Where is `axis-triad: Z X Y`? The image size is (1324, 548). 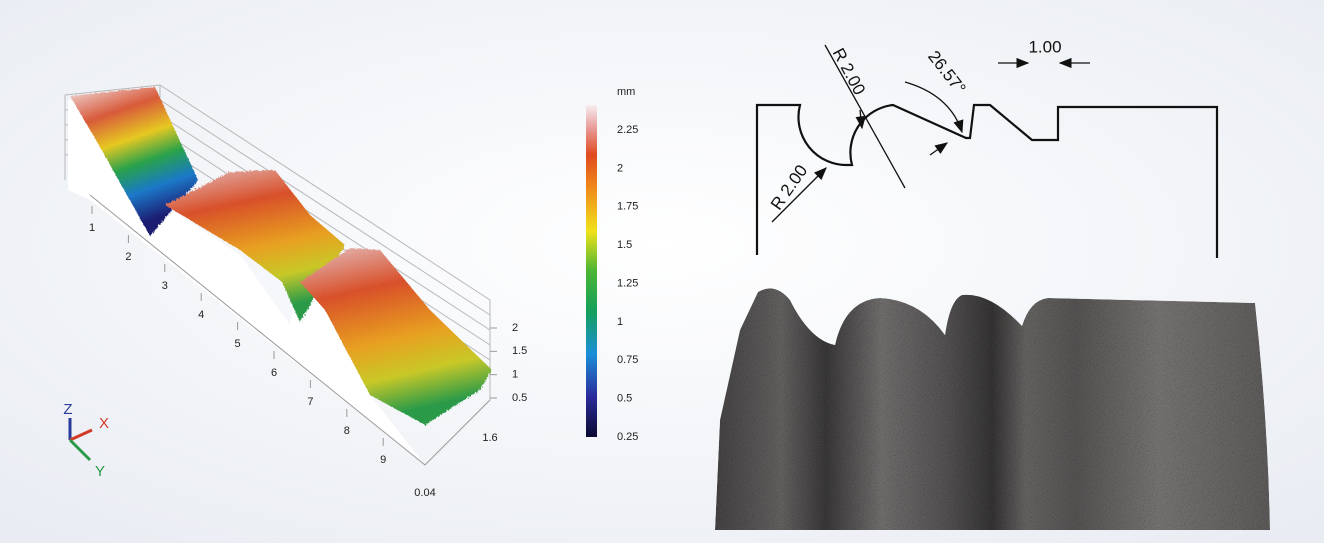 axis-triad: Z X Y is located at coordinates (86, 440).